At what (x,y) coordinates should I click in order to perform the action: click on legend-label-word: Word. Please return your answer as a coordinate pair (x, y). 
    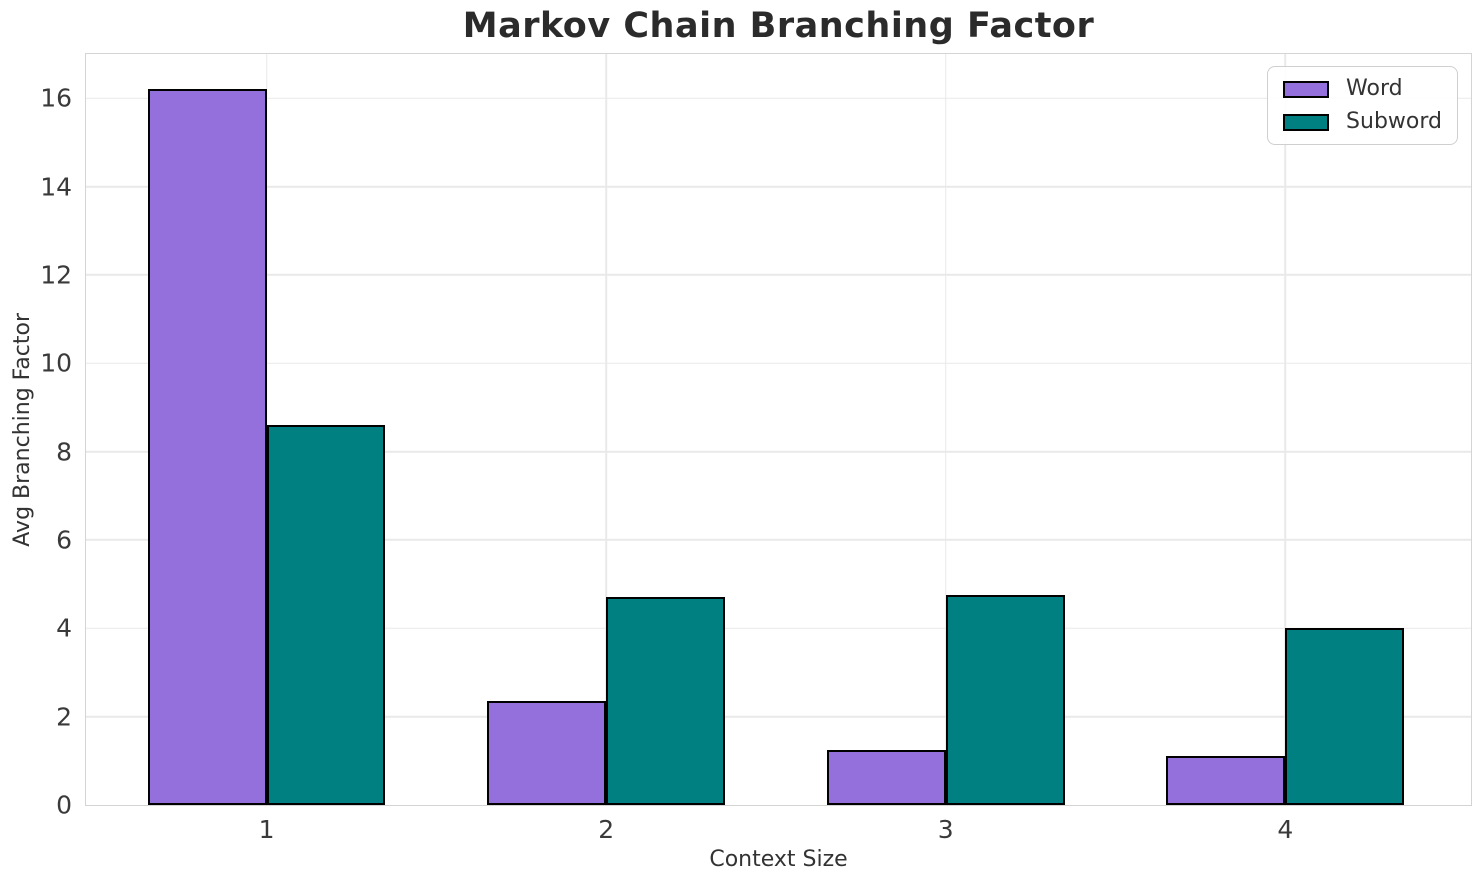
    Looking at the image, I should click on (1374, 88).